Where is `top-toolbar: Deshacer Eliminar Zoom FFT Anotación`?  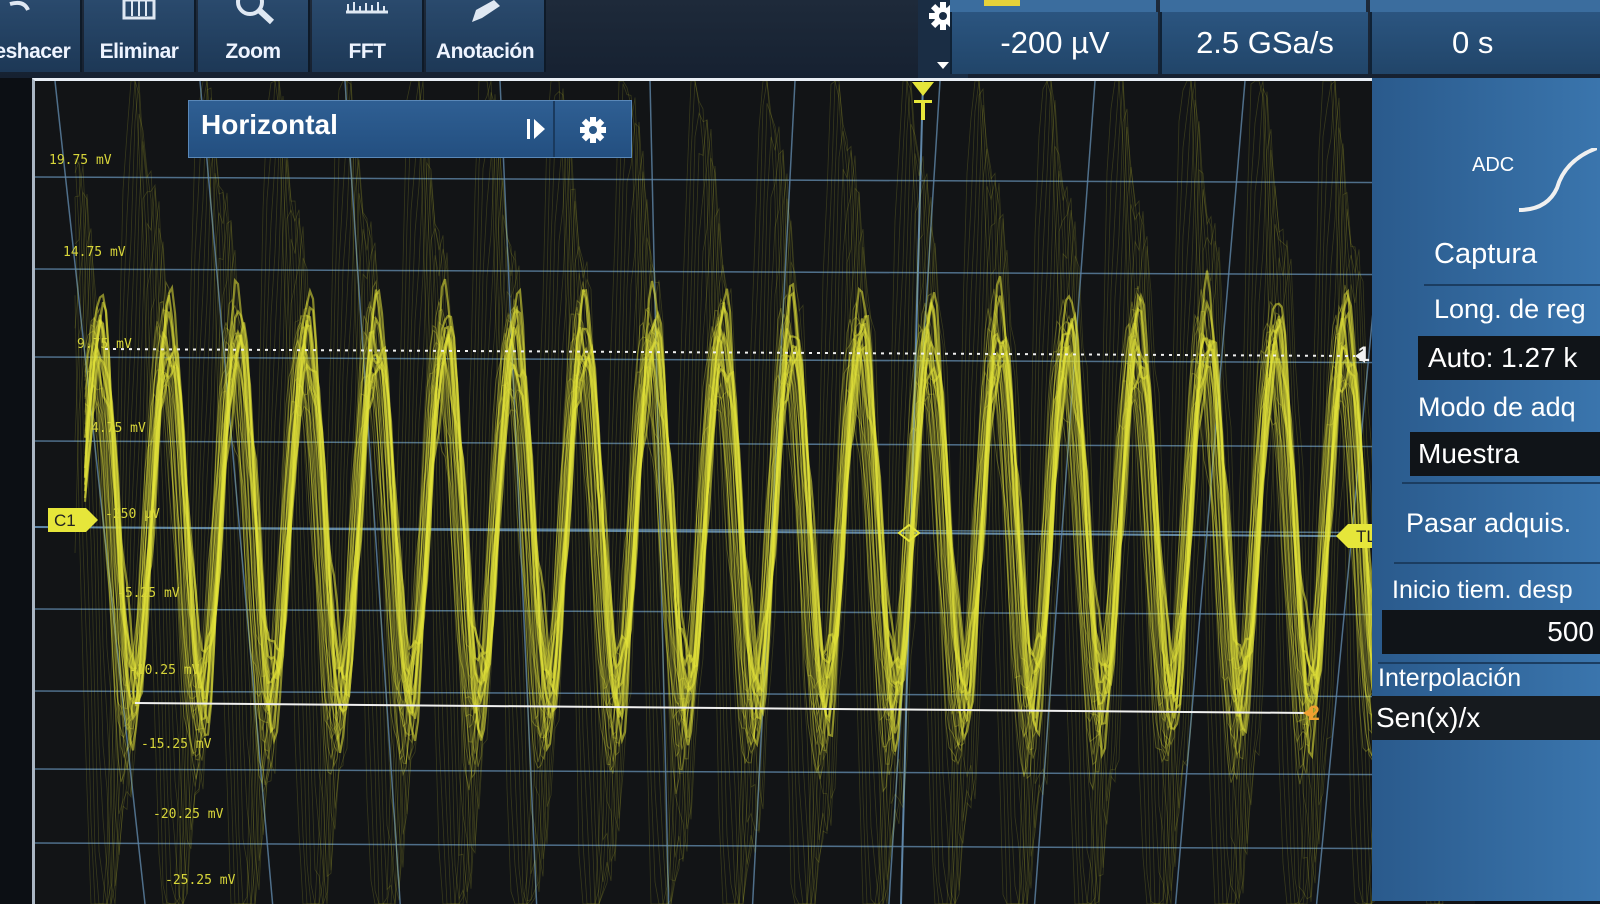
top-toolbar: Deshacer Eliminar Zoom FFT Anotación is located at coordinates (800, 39).